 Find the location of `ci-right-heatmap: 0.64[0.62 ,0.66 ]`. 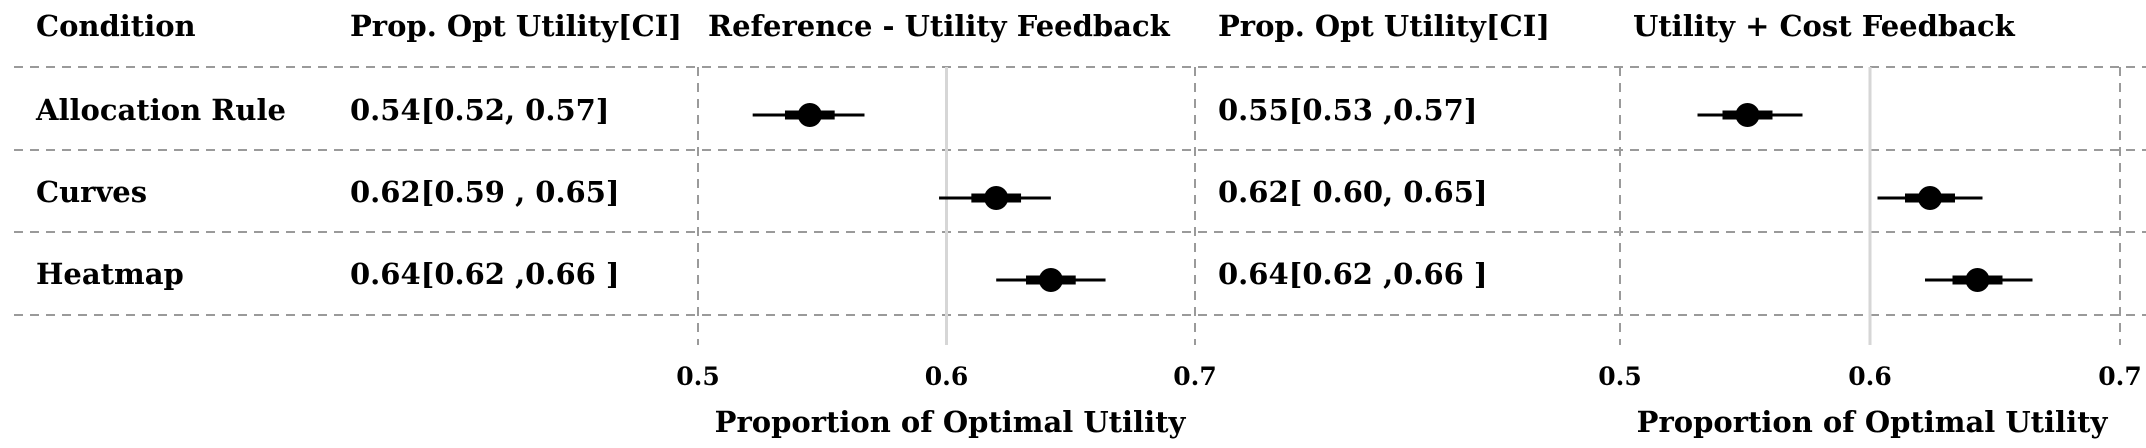

ci-right-heatmap: 0.64[0.62 ,0.66 ] is located at coordinates (1353, 274).